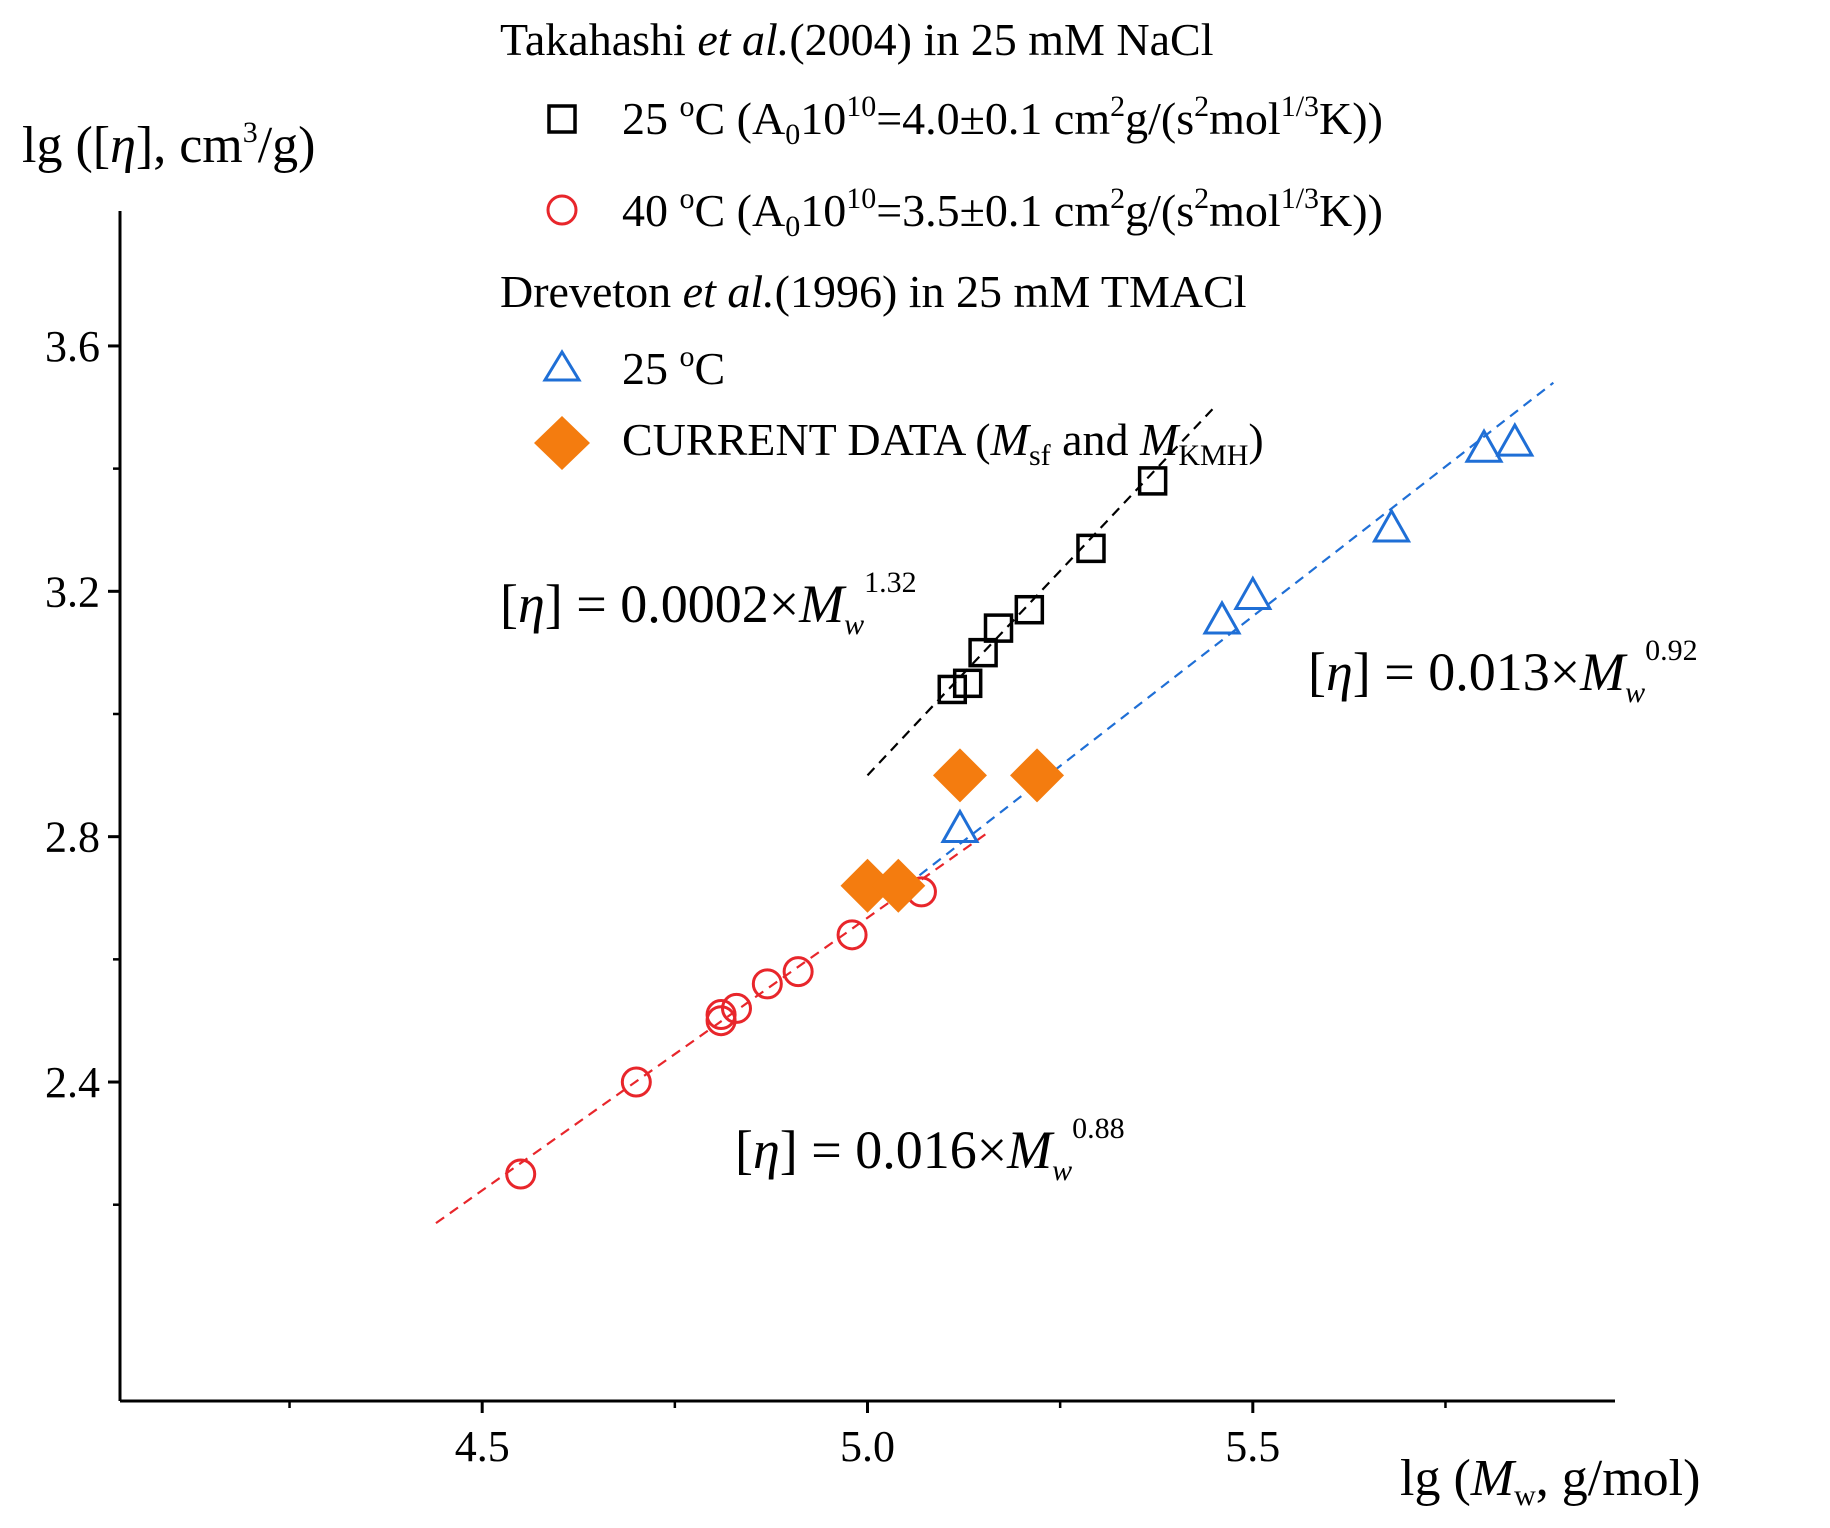  Describe the element at coordinates (482, 1446) in the screenshot. I see `x-tick-label: 4.5` at that location.